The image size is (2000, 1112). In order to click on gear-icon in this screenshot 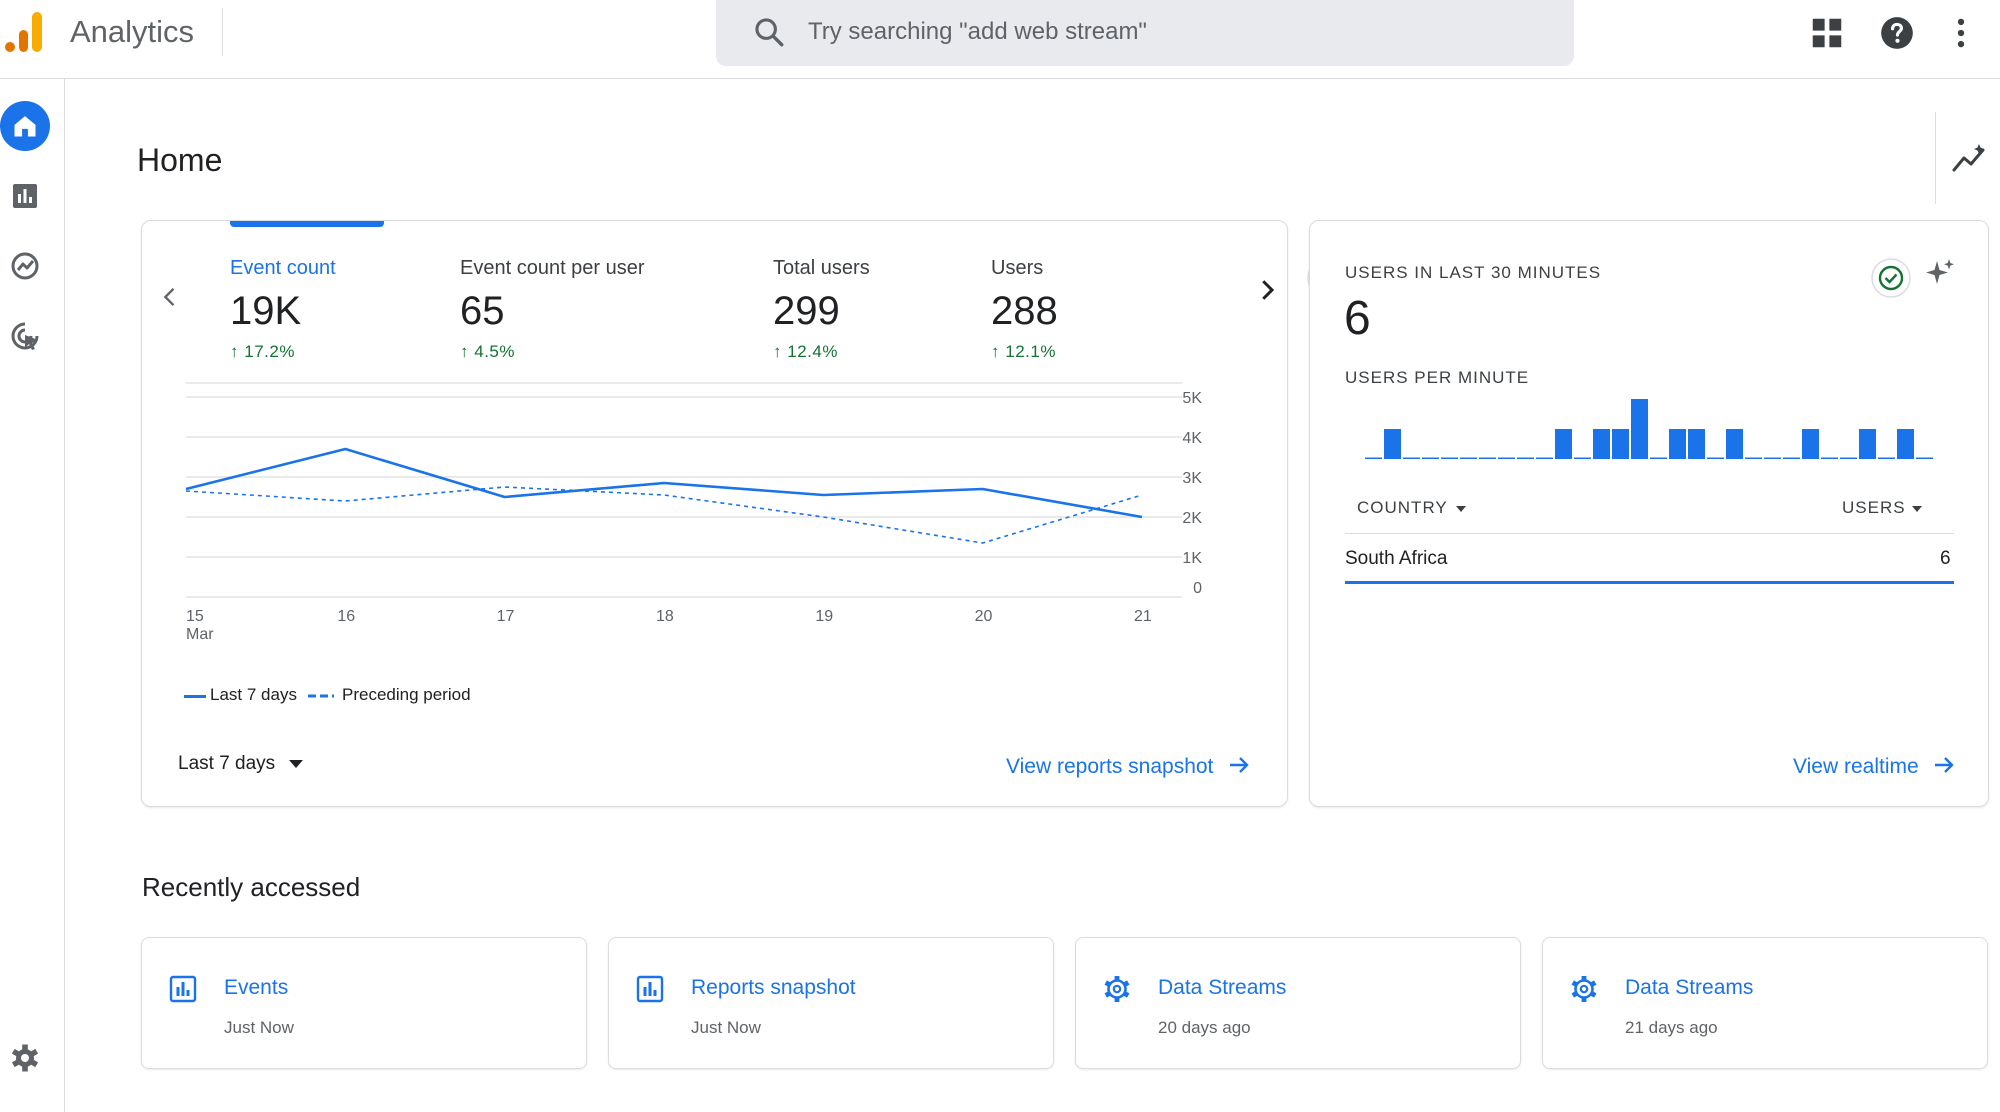, I will do `click(1117, 989)`.